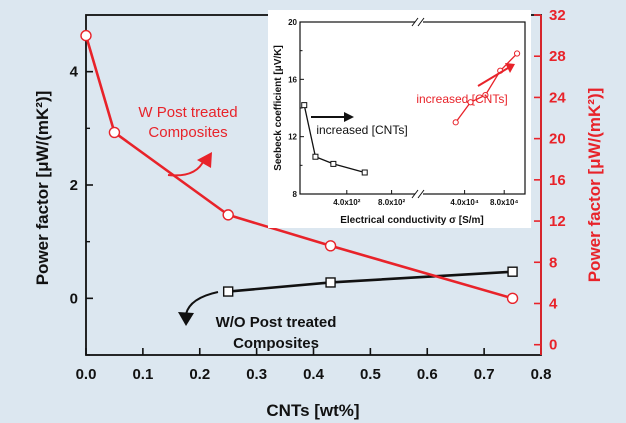  Describe the element at coordinates (484, 374) in the screenshot. I see `x-tick-label: 0.7` at that location.